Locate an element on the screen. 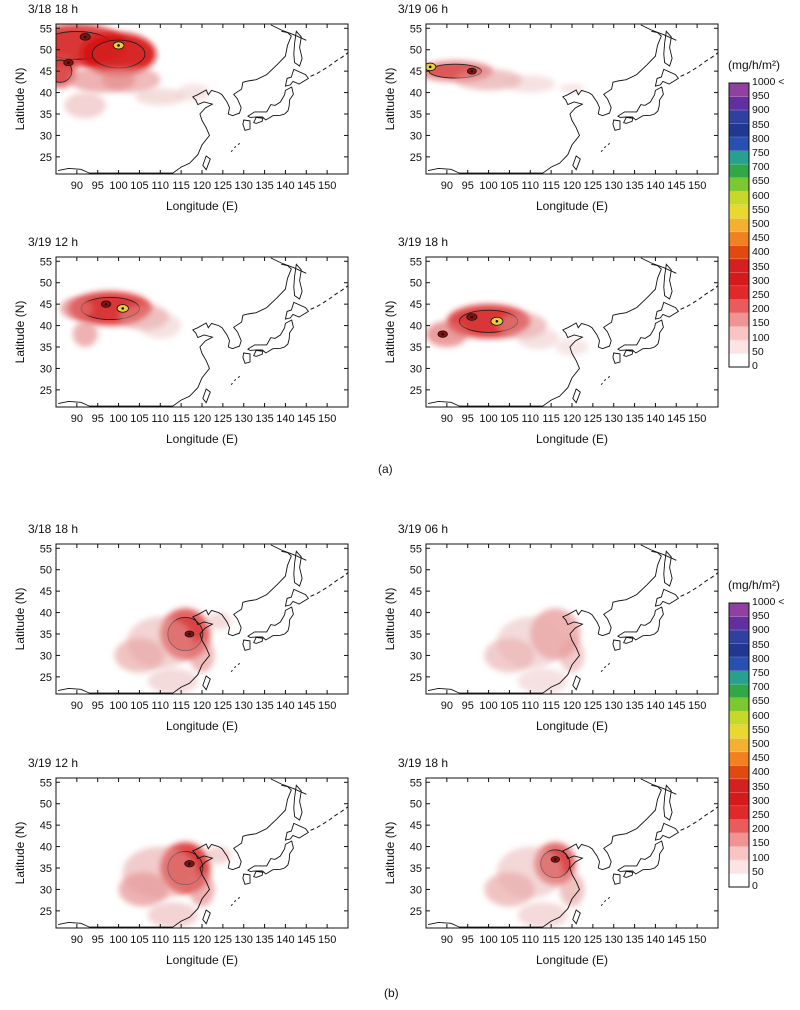  colorbar-scale is located at coordinates (739, 745).